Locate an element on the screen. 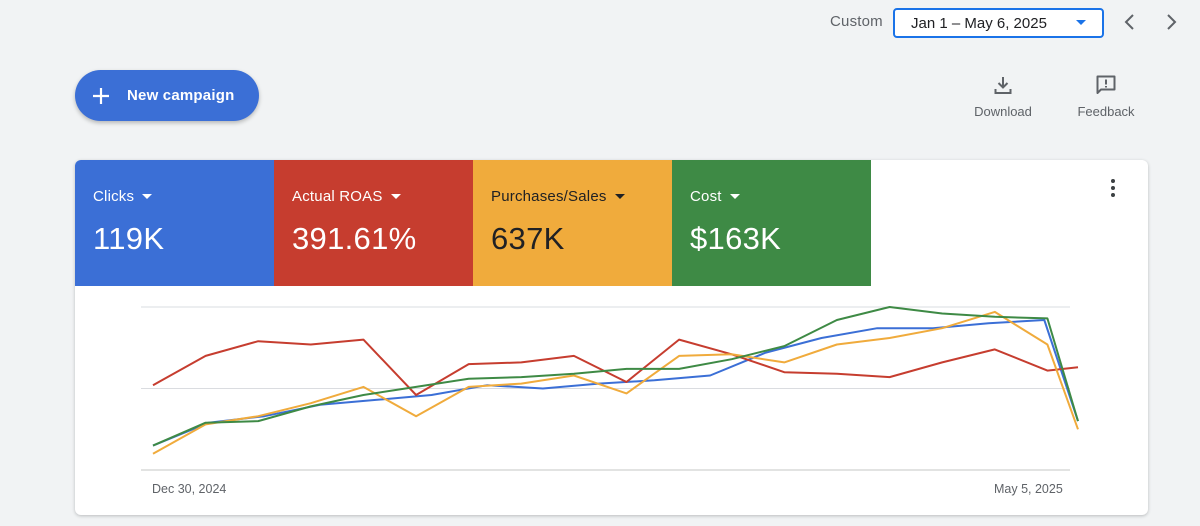 This screenshot has height=526, width=1200. feedback-button: Feedback is located at coordinates (1106, 96).